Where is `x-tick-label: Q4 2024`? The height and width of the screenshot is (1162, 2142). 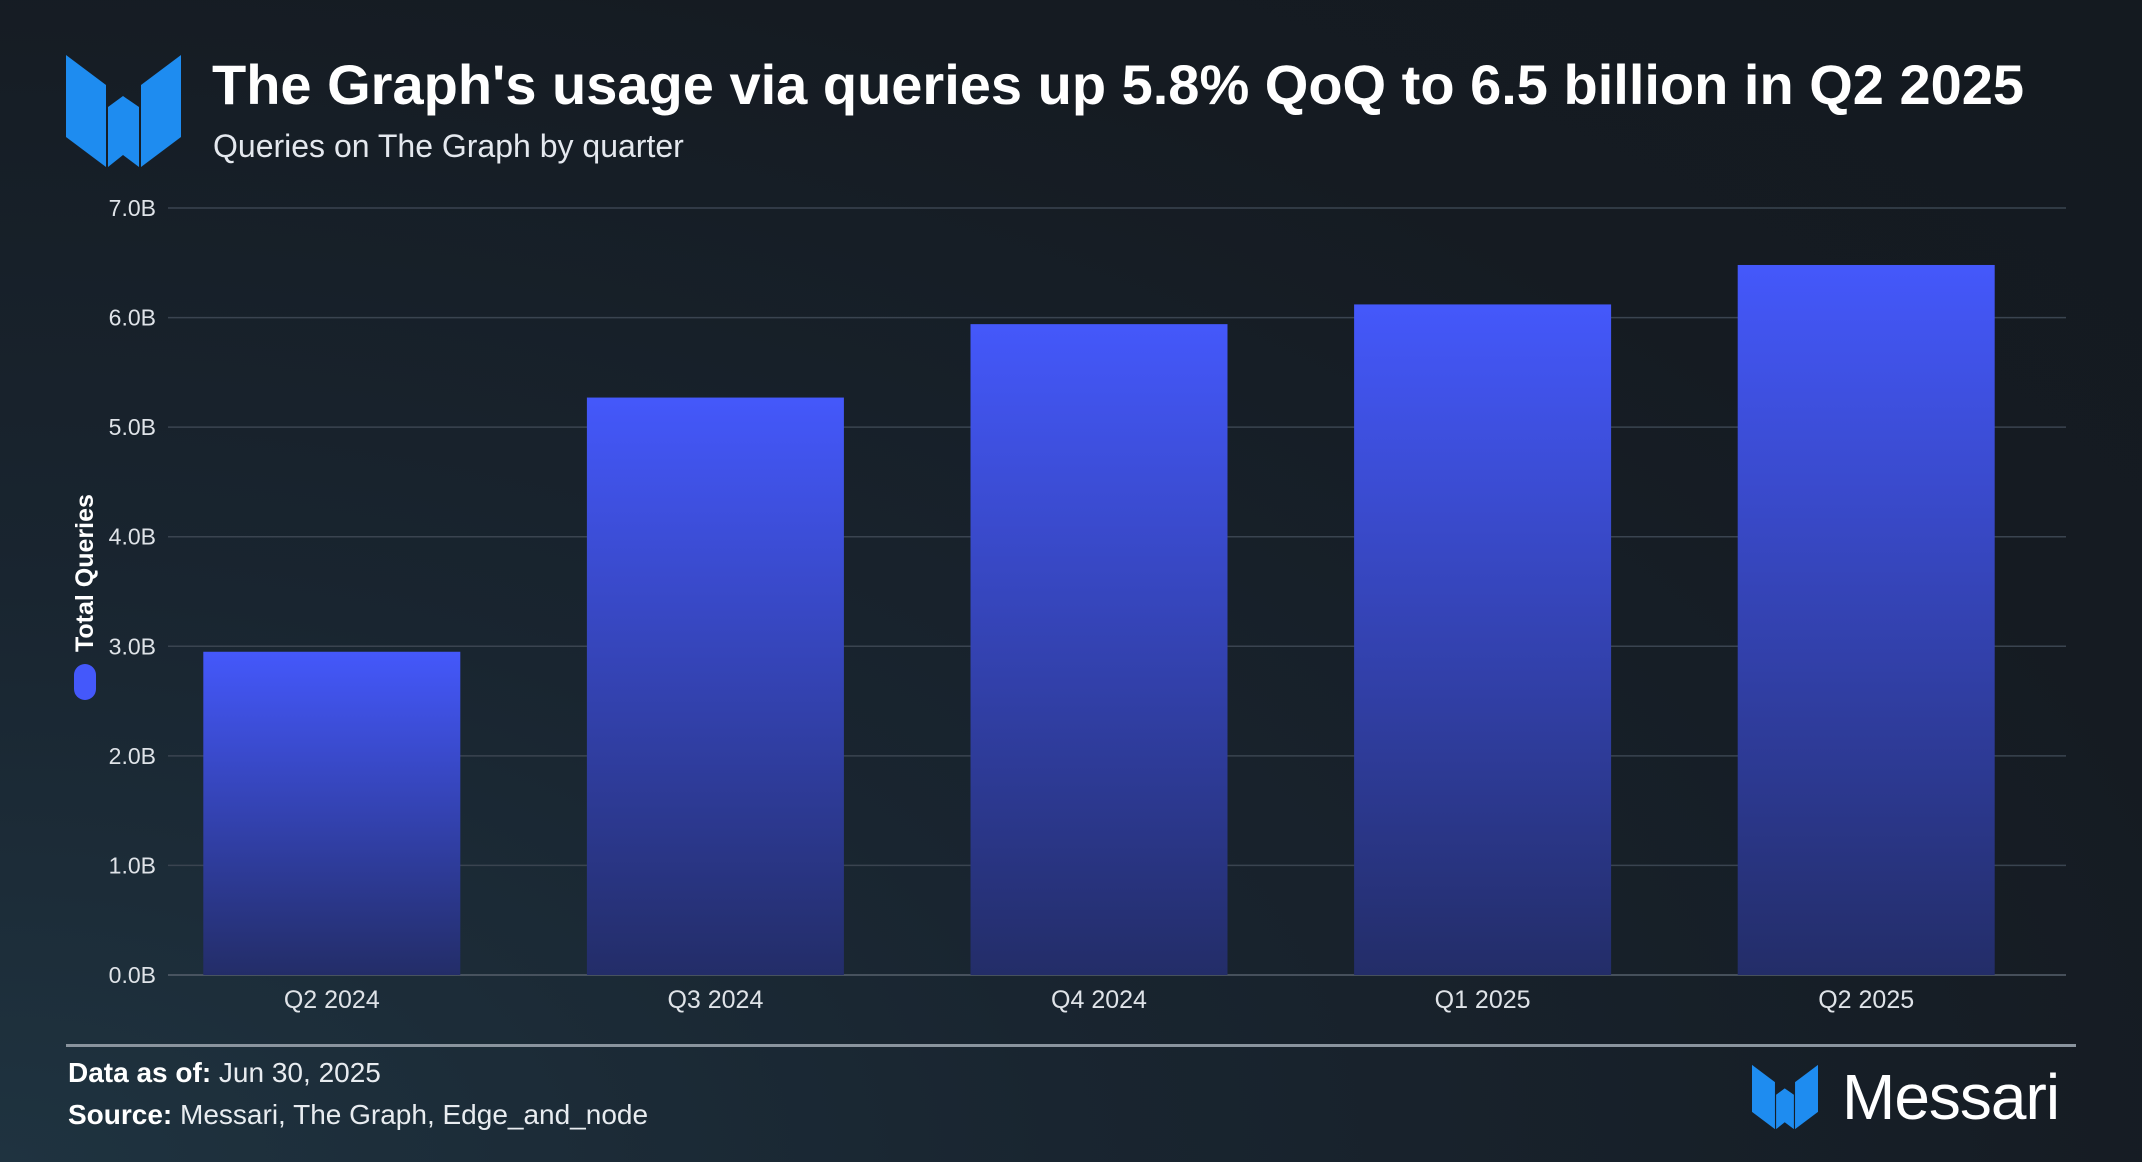 x-tick-label: Q4 2024 is located at coordinates (1099, 1000).